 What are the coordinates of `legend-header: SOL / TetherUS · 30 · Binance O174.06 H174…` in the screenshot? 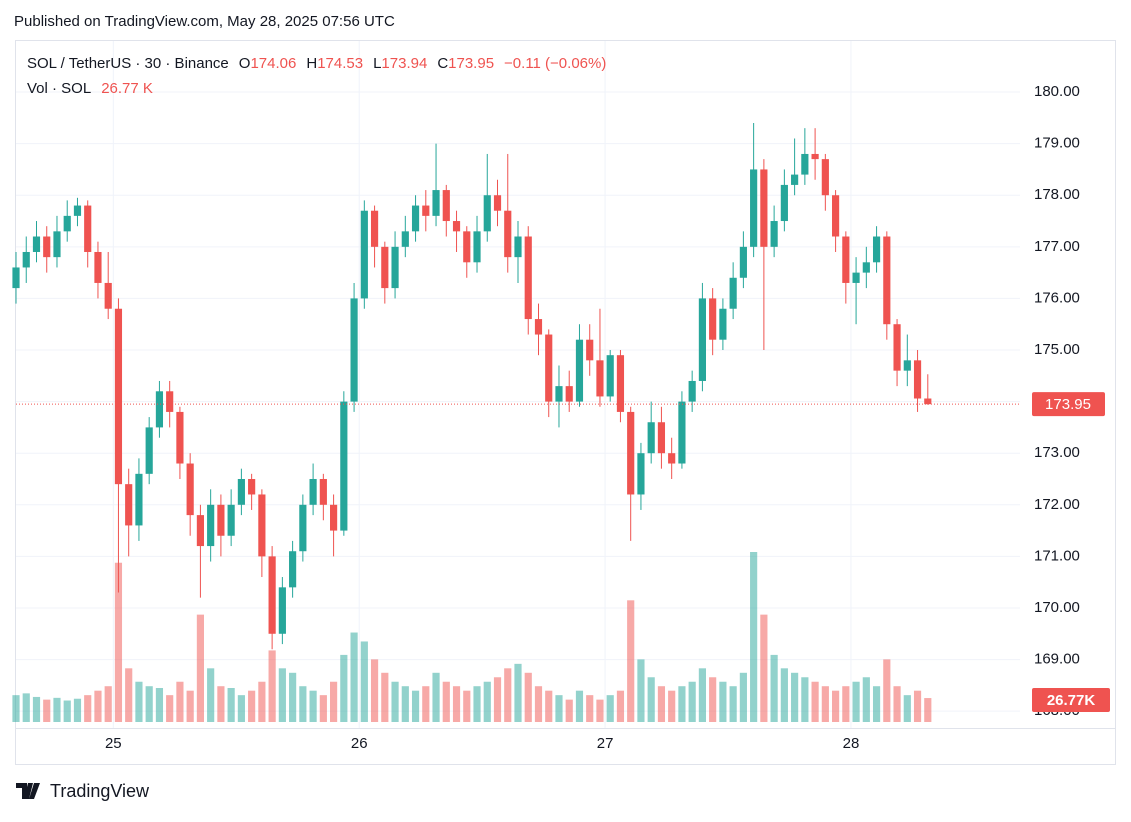 It's located at (316, 63).